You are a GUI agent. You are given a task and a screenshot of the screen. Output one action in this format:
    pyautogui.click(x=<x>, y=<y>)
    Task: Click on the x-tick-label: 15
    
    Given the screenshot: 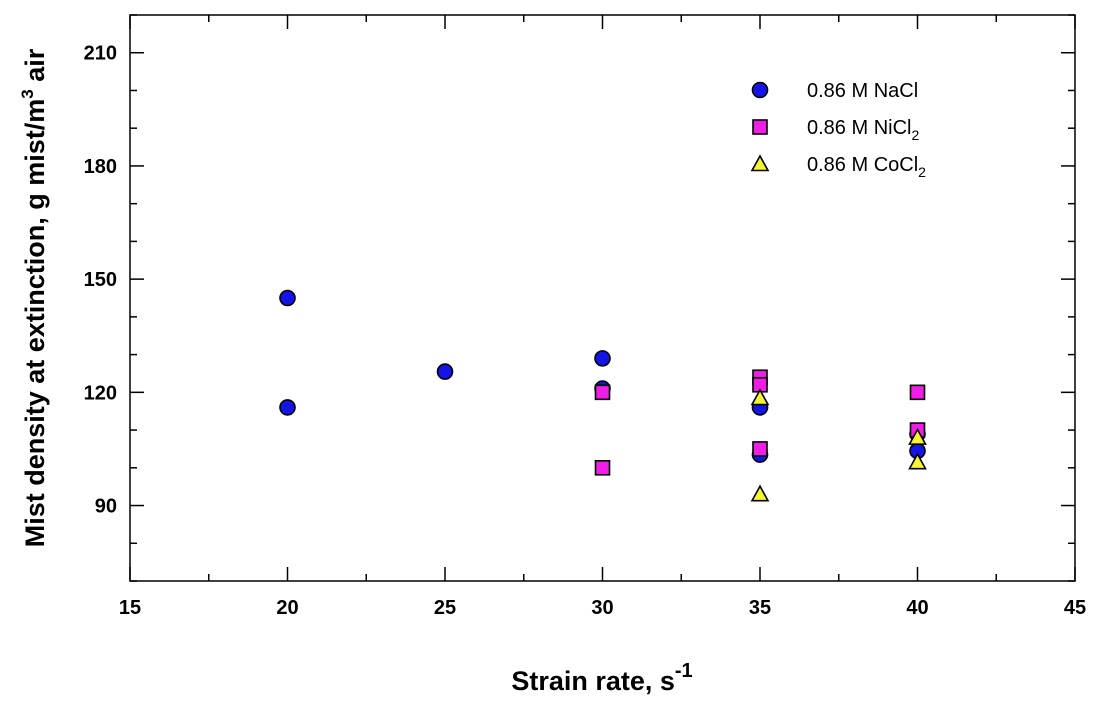 What is the action you would take?
    pyautogui.click(x=130, y=608)
    